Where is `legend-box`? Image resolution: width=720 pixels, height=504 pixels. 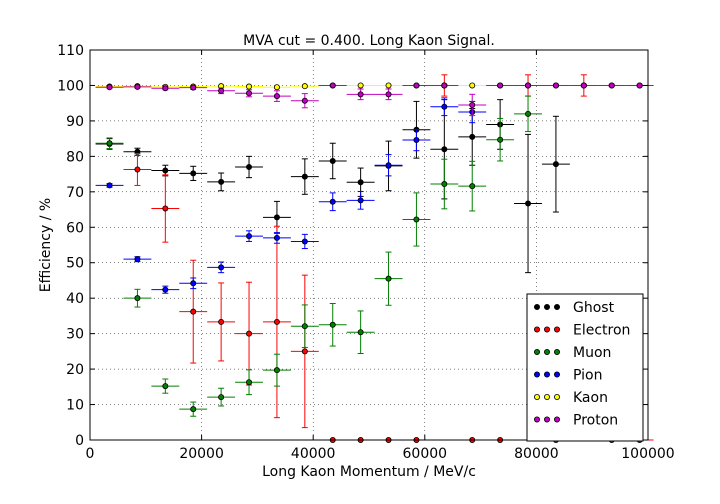
legend-box is located at coordinates (585, 367).